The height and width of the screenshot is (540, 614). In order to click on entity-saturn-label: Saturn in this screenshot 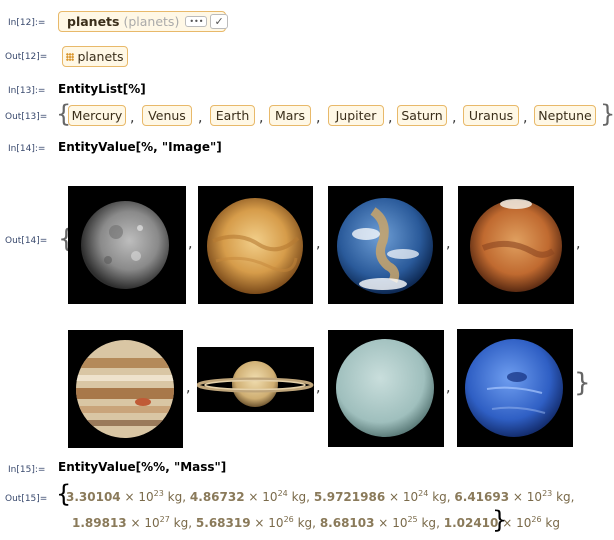, I will do `click(422, 115)`.